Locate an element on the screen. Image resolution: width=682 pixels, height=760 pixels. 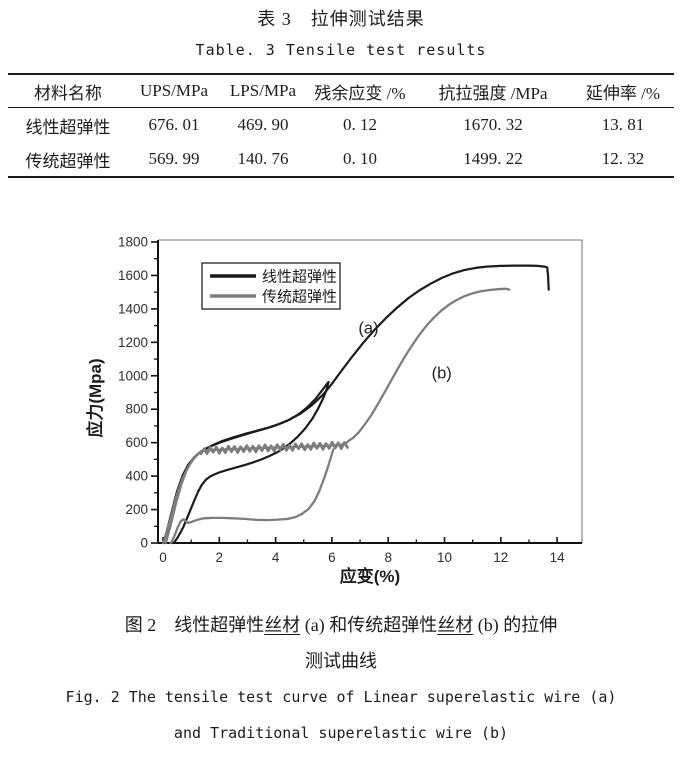
table-cell: 569. 99 is located at coordinates (174, 158).